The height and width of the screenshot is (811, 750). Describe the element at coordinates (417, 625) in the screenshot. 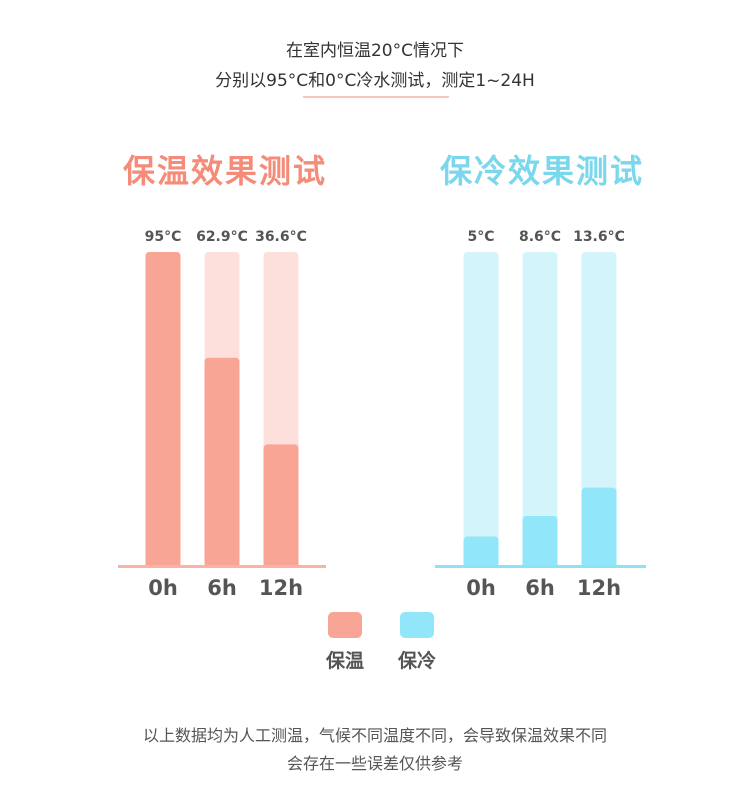

I see `legend-swatch-cold` at that location.